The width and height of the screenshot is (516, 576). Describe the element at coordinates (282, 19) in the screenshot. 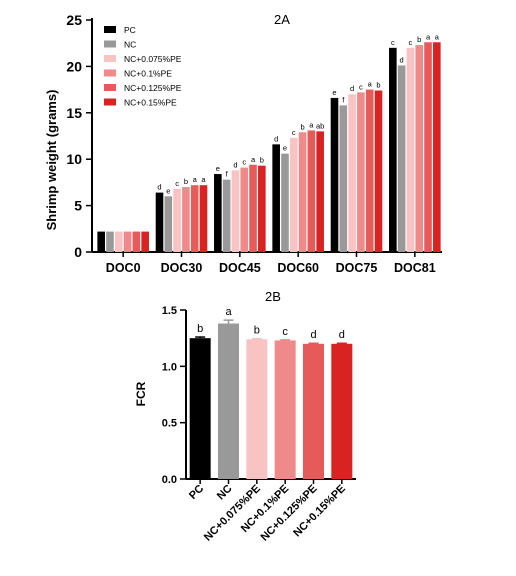

I see `chart-2a-title: 2A` at that location.